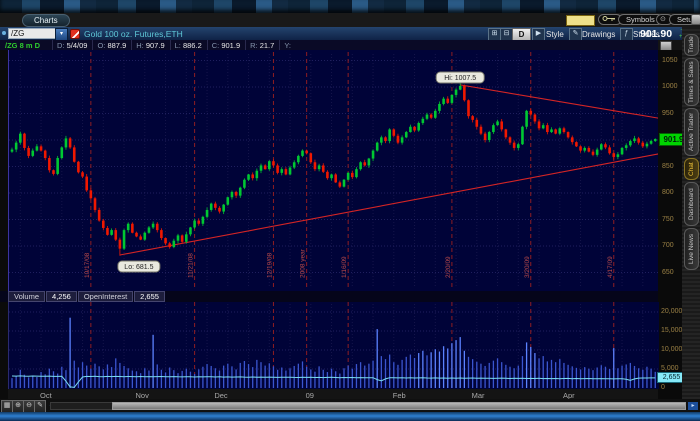  I want to click on chart-scrollbar-thumb, so click(399, 406).